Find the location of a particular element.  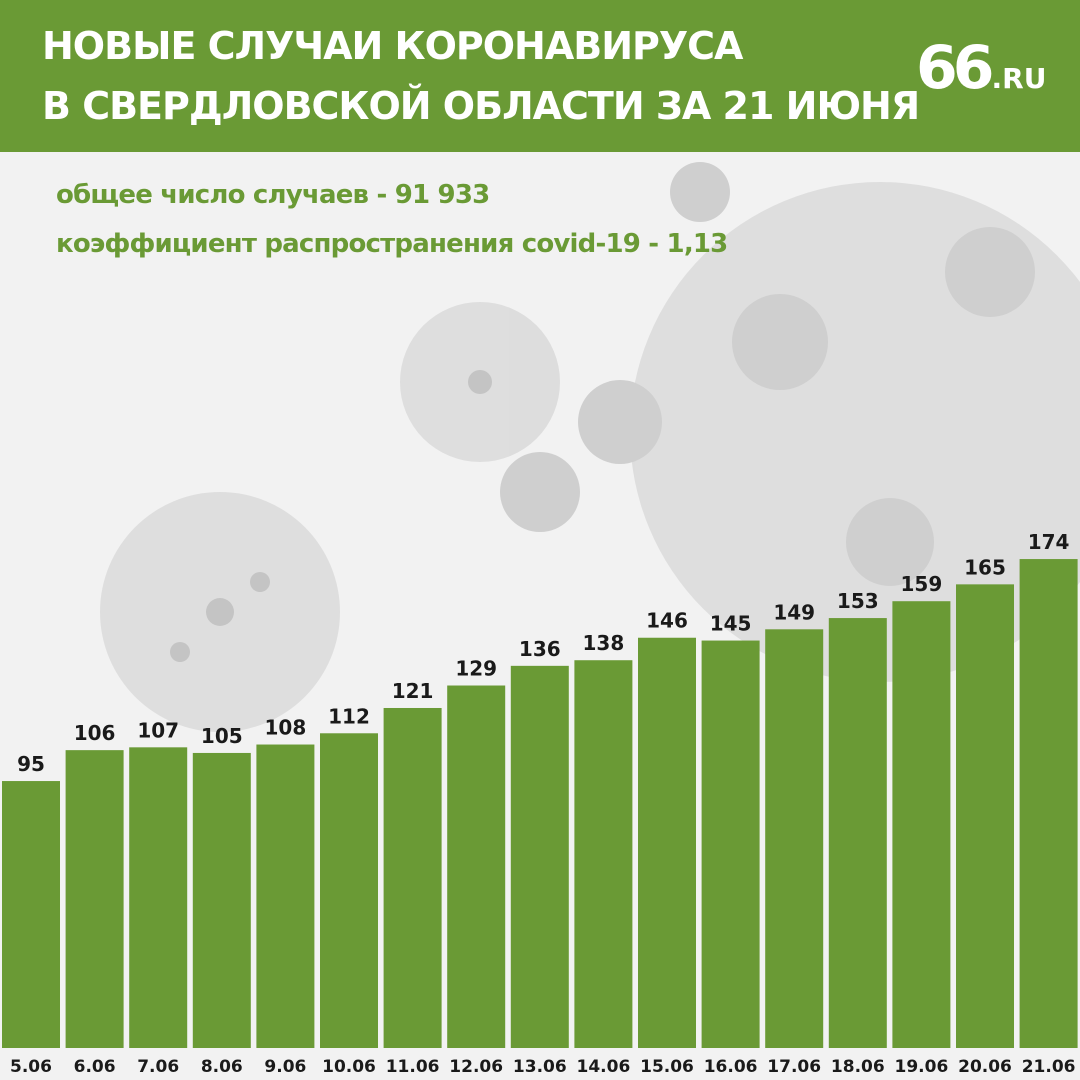

value-label-18.06: 153 is located at coordinates (858, 601).